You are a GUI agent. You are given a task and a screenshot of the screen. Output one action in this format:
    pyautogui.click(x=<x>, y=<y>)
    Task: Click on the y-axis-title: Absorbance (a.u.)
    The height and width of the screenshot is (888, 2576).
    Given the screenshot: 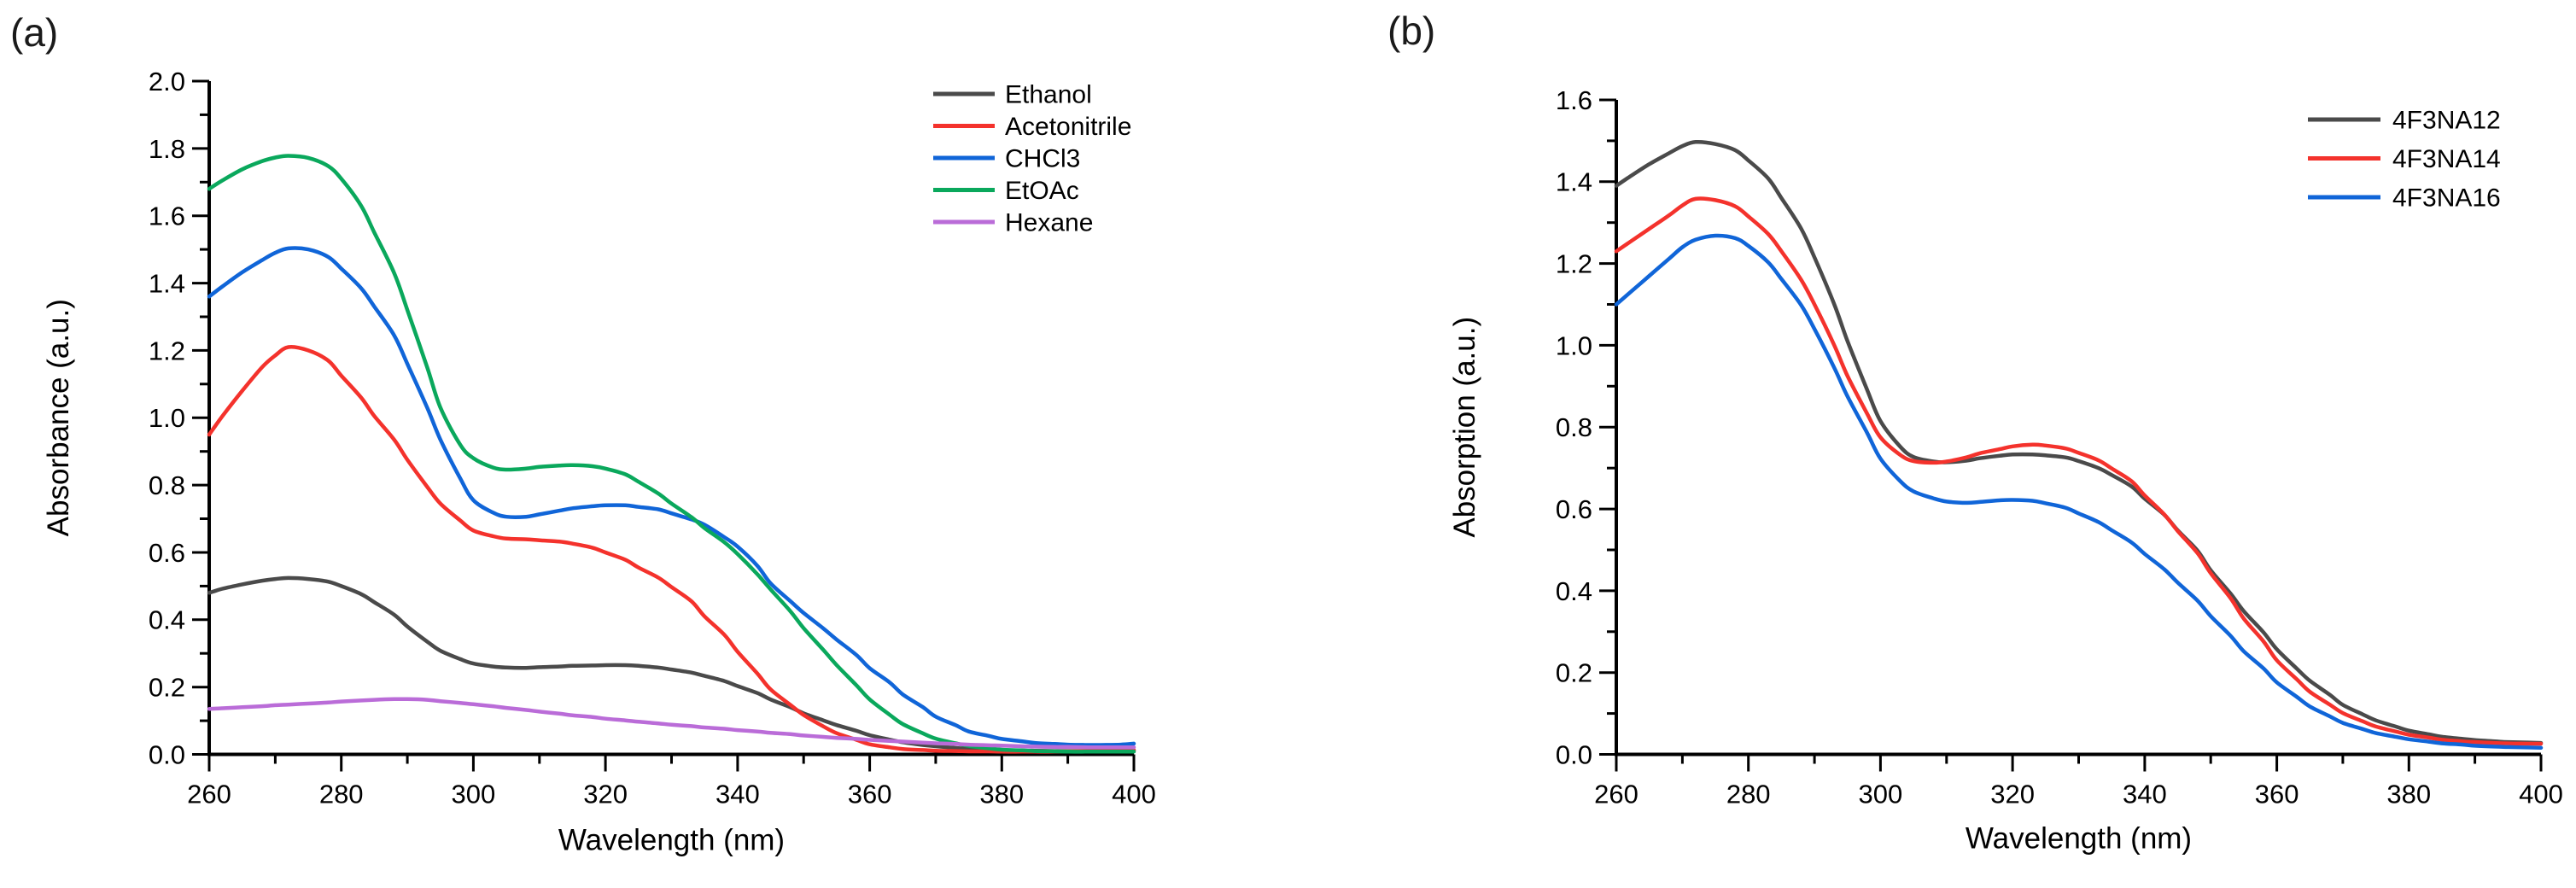 What is the action you would take?
    pyautogui.click(x=59, y=417)
    